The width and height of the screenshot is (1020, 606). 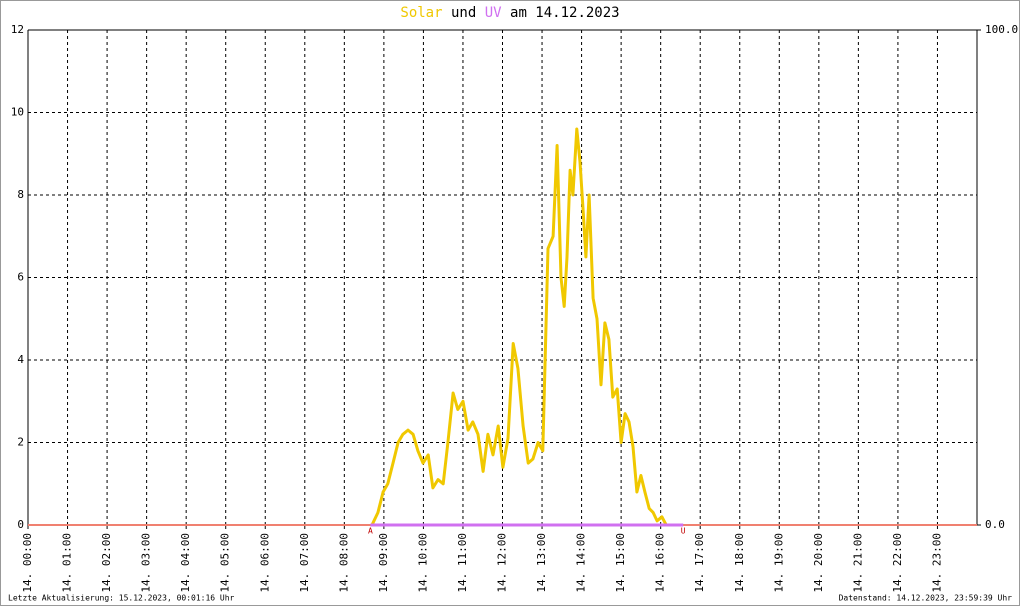 What do you see at coordinates (421, 13) in the screenshot?
I see `title-series: Solar` at bounding box center [421, 13].